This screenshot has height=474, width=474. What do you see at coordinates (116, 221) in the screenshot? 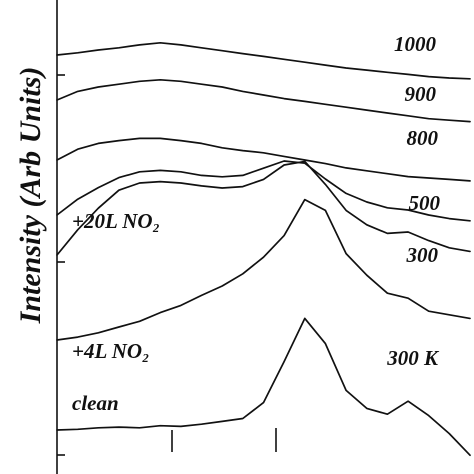
I see `annotation-0: +20L NO₂` at bounding box center [116, 221].